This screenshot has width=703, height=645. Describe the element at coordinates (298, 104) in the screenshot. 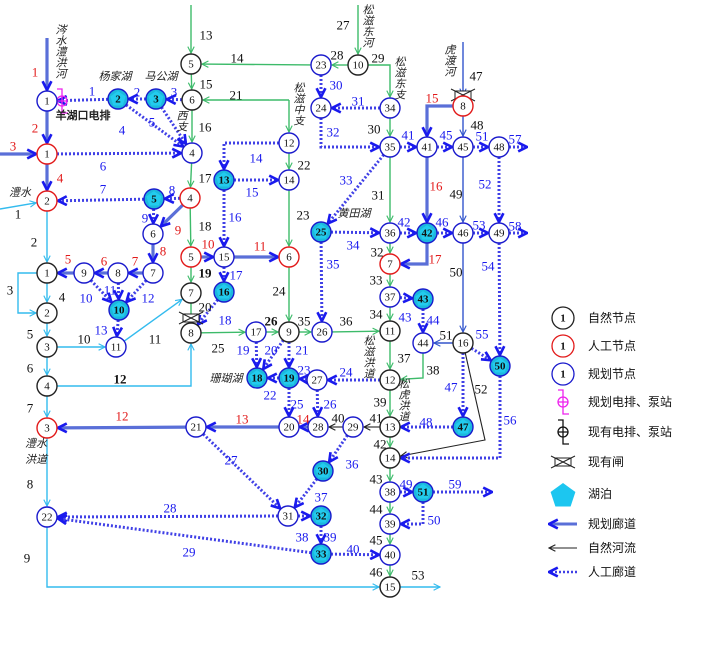

I see `river-name-songzi-middle-branch: 松滋中支` at that location.